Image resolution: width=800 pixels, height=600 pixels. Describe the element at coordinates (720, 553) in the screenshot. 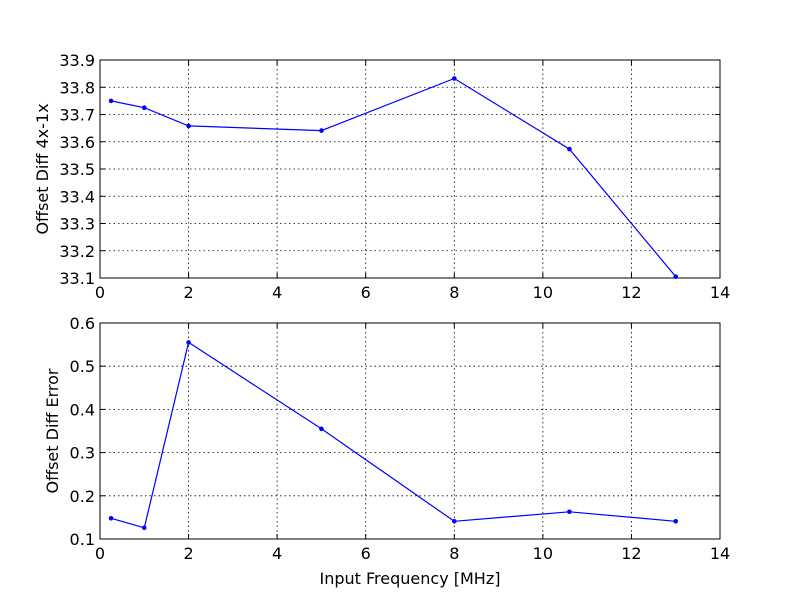

I see `bottom-x-tick-label: 14` at that location.